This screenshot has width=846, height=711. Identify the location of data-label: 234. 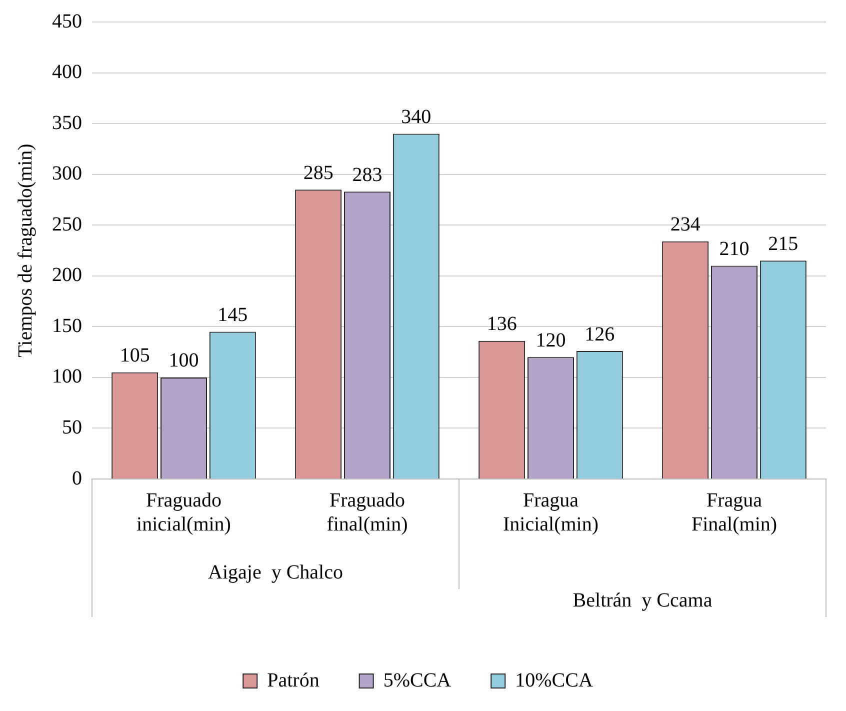
(685, 225).